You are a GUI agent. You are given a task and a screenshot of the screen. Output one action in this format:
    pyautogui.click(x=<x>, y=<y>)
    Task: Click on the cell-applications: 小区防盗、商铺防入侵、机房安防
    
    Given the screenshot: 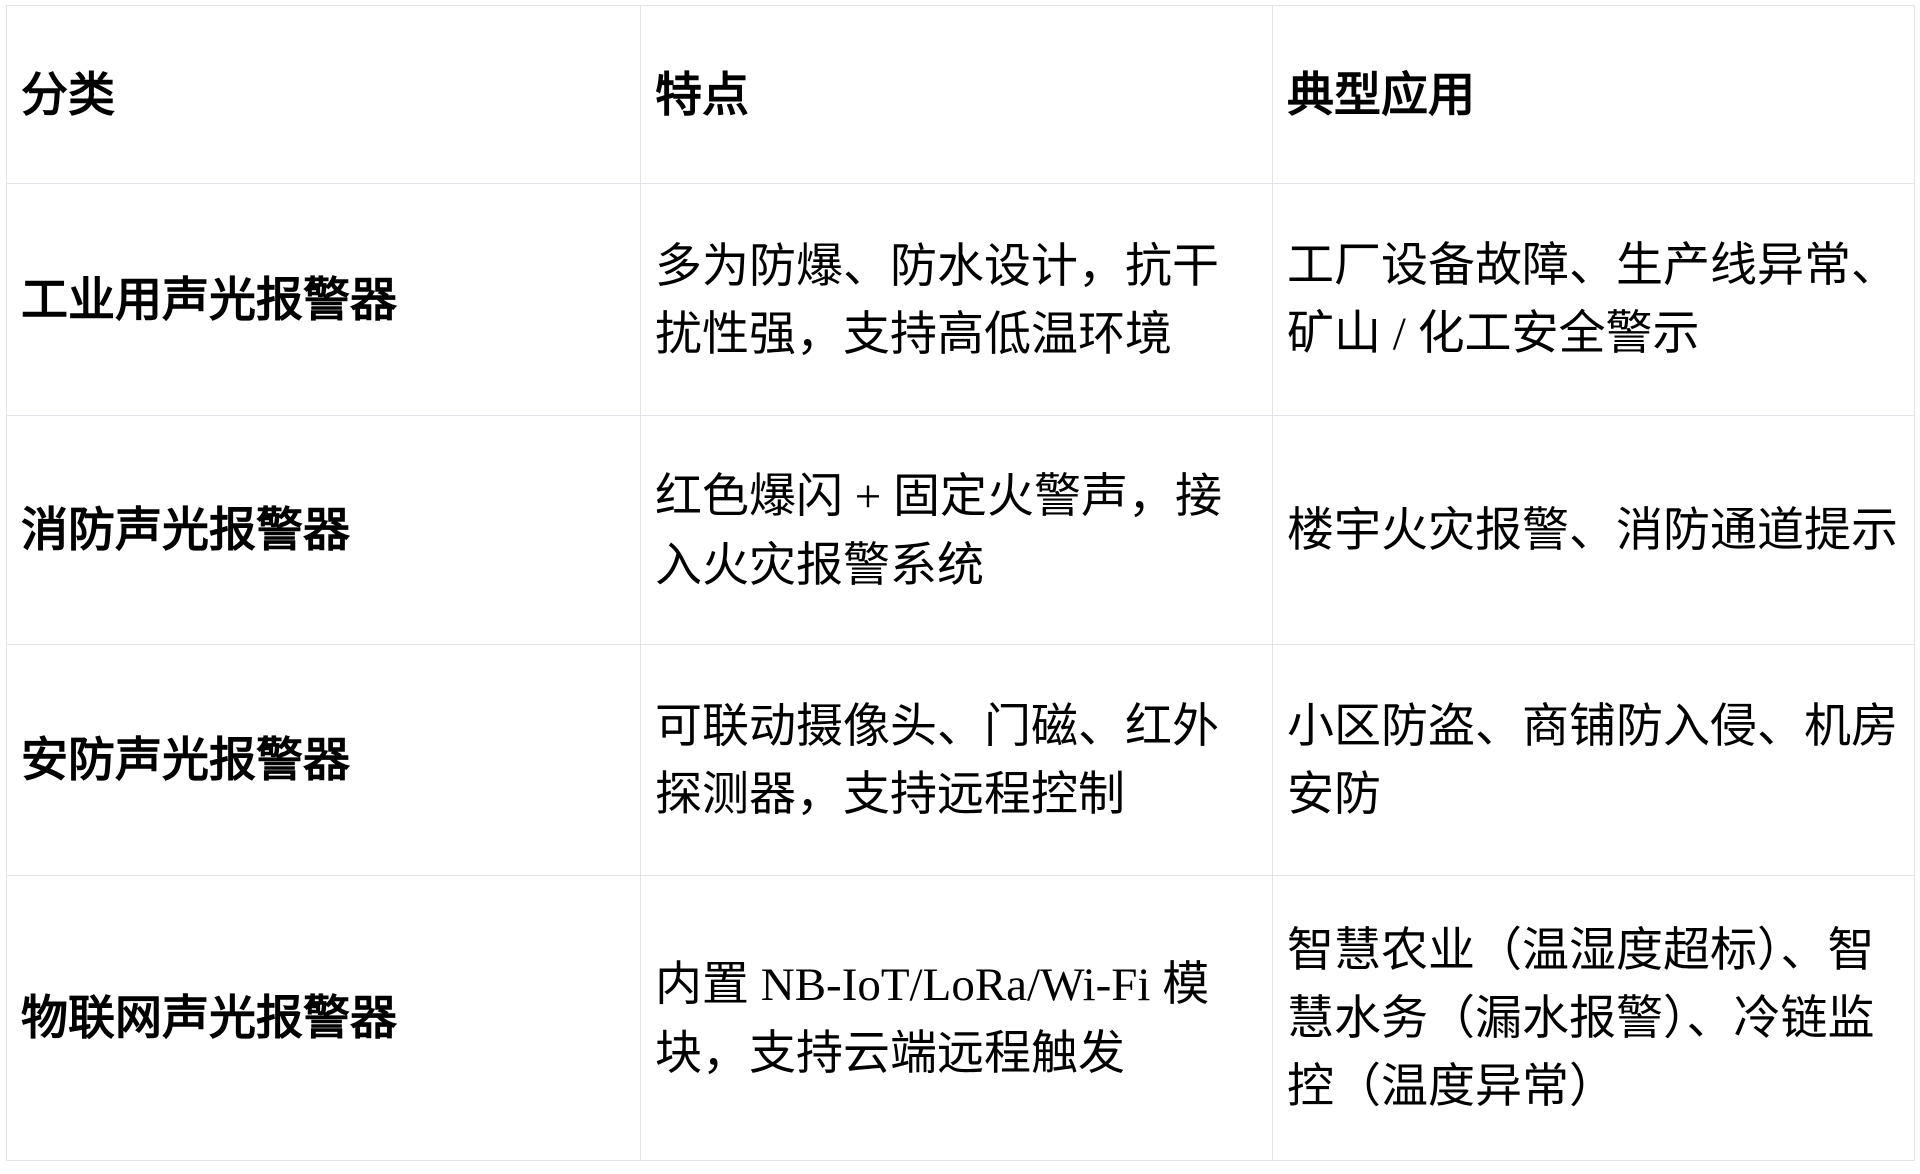 What is the action you would take?
    pyautogui.click(x=1593, y=760)
    